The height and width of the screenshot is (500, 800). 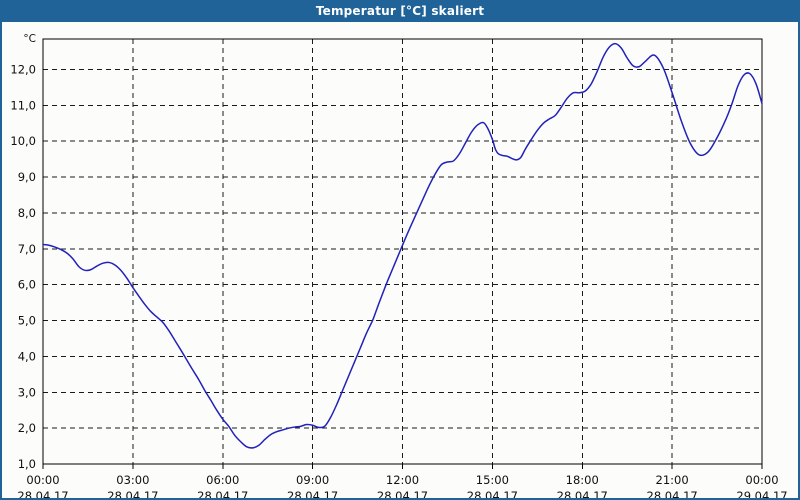 What do you see at coordinates (27, 392) in the screenshot?
I see `y-axis-tick-label: 3,0` at bounding box center [27, 392].